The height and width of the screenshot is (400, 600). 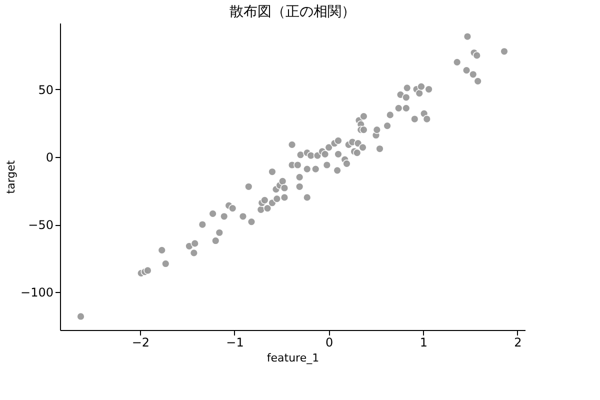 What do you see at coordinates (235, 343) in the screenshot?
I see `x-tick-label: −1` at bounding box center [235, 343].